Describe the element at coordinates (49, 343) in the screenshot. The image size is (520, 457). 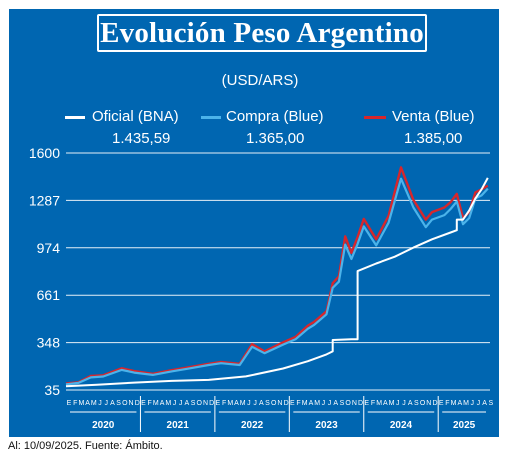
I see `y-tick-label: 348` at that location.